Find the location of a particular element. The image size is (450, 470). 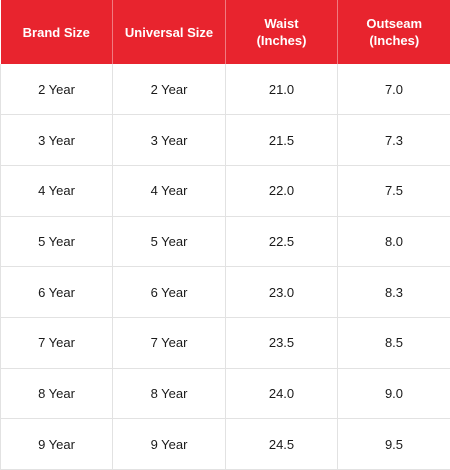

cell-outseam: 9.0 is located at coordinates (393, 394).